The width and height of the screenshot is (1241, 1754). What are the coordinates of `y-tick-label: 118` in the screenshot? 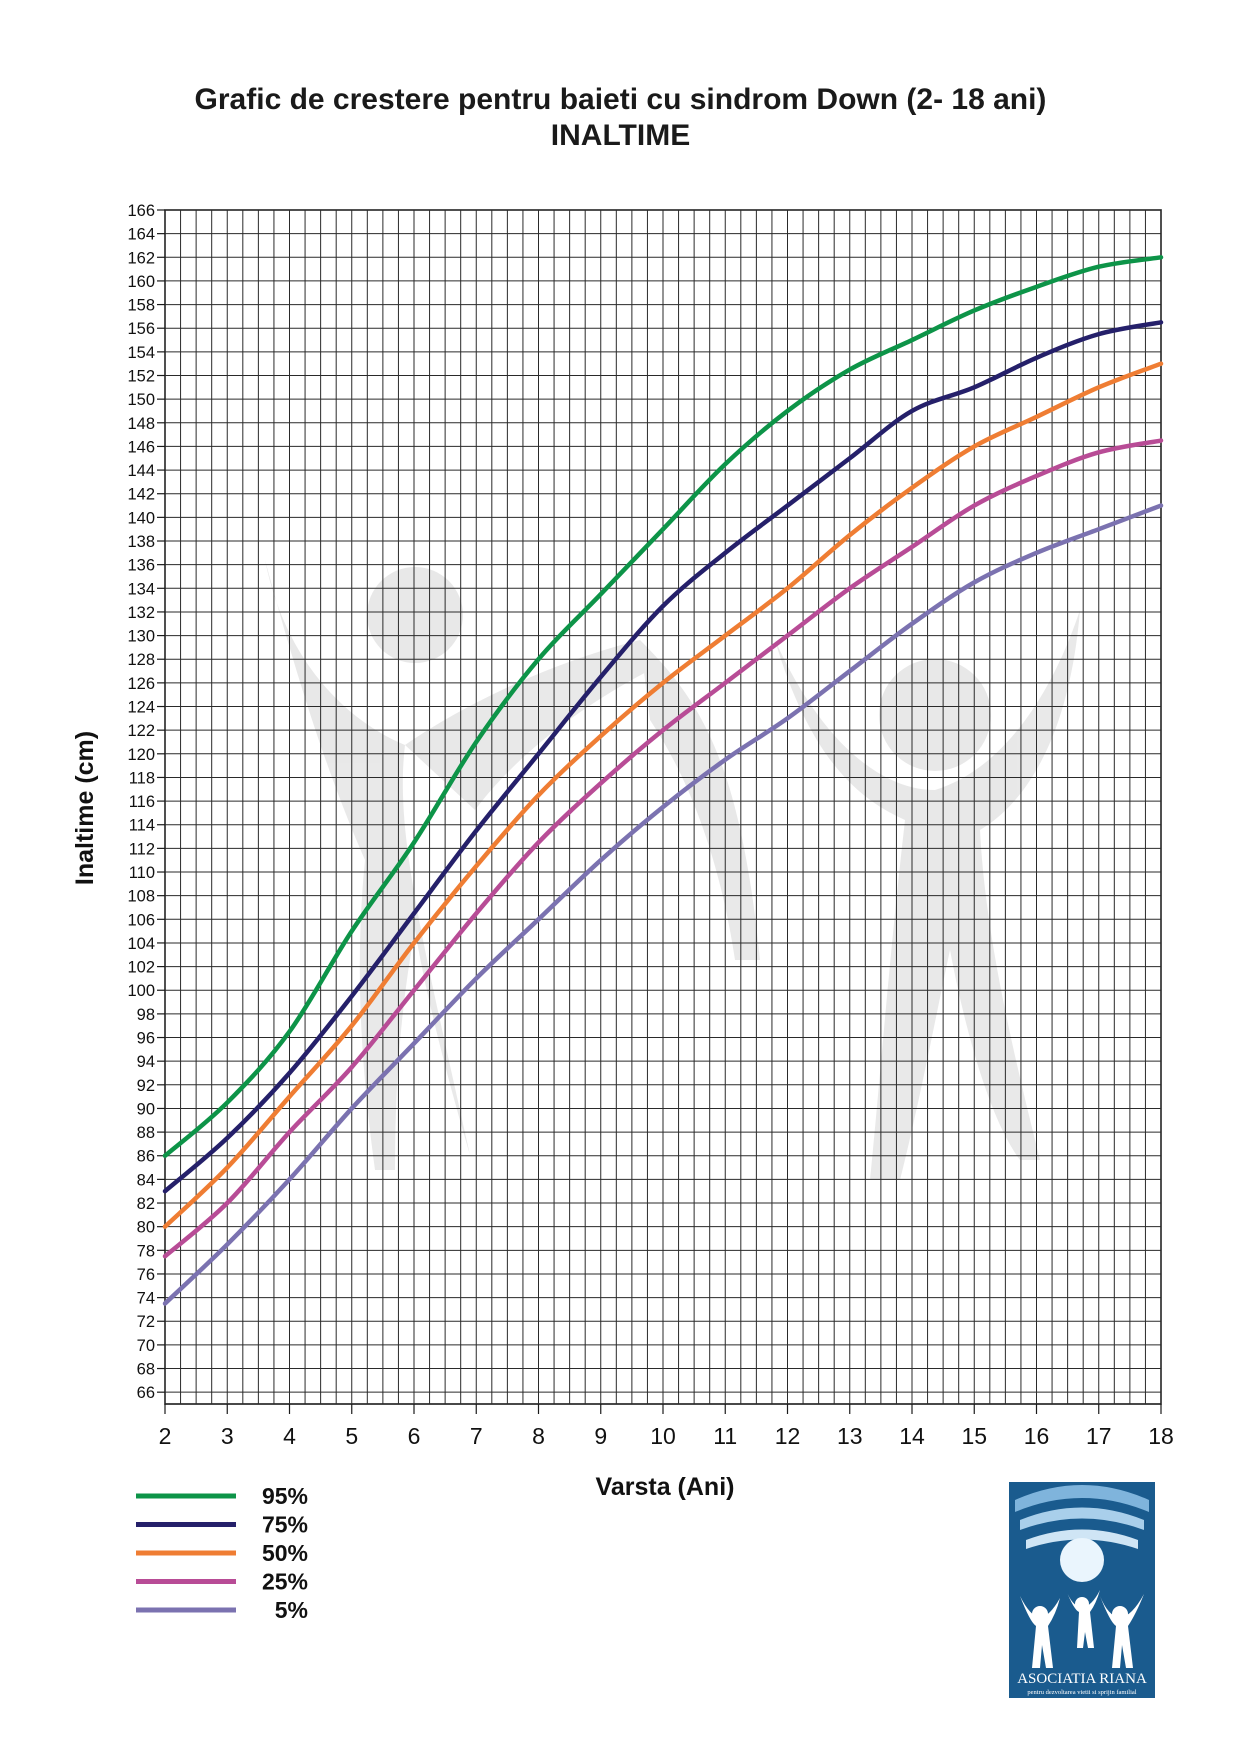 It's located at (142, 778).